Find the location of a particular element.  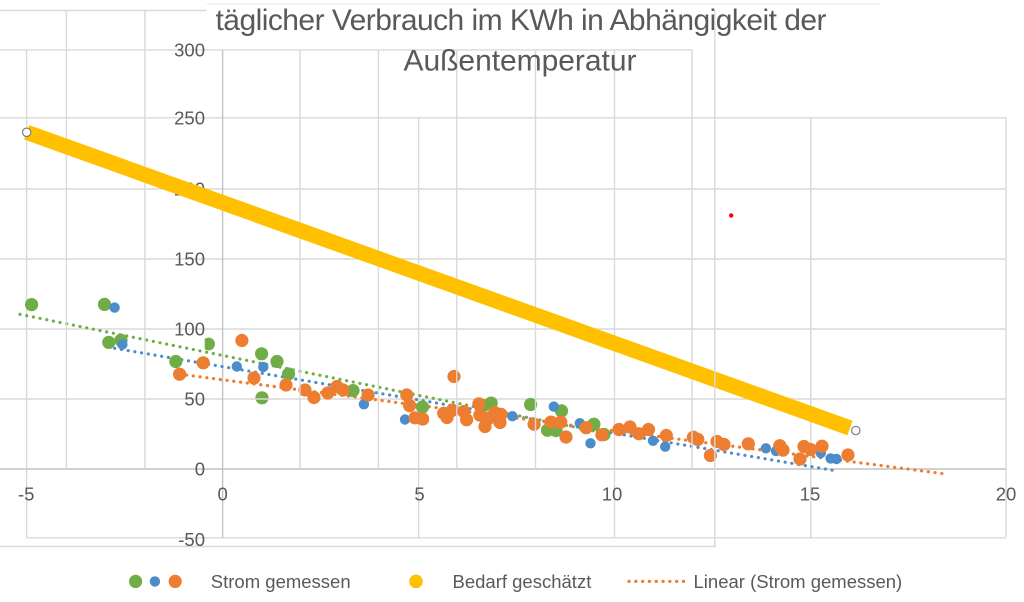

svg-text: Bedarf geschätzt is located at coordinates (522, 581).